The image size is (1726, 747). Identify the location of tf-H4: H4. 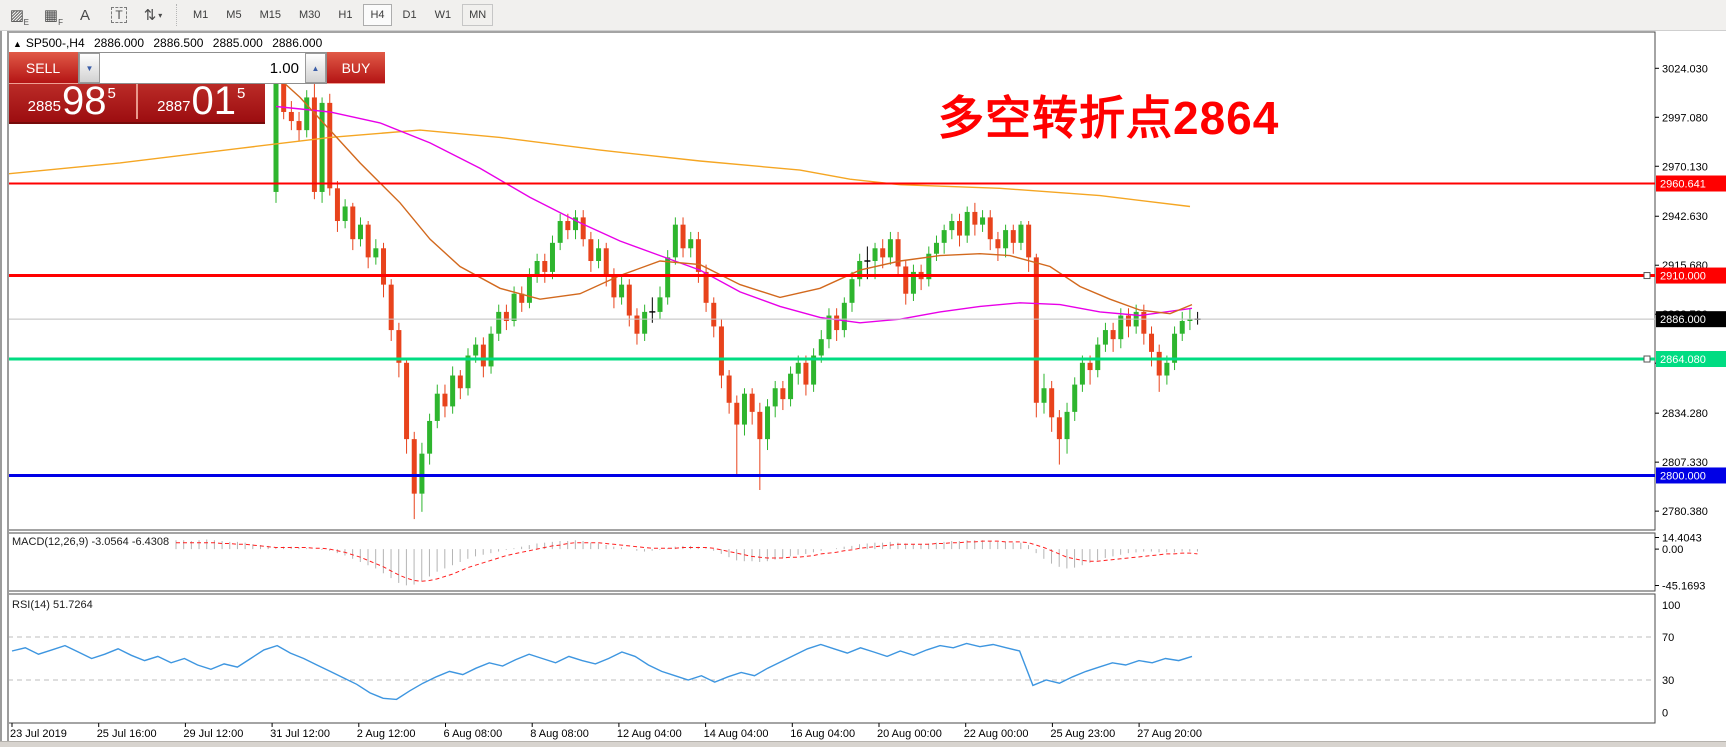
(377, 15).